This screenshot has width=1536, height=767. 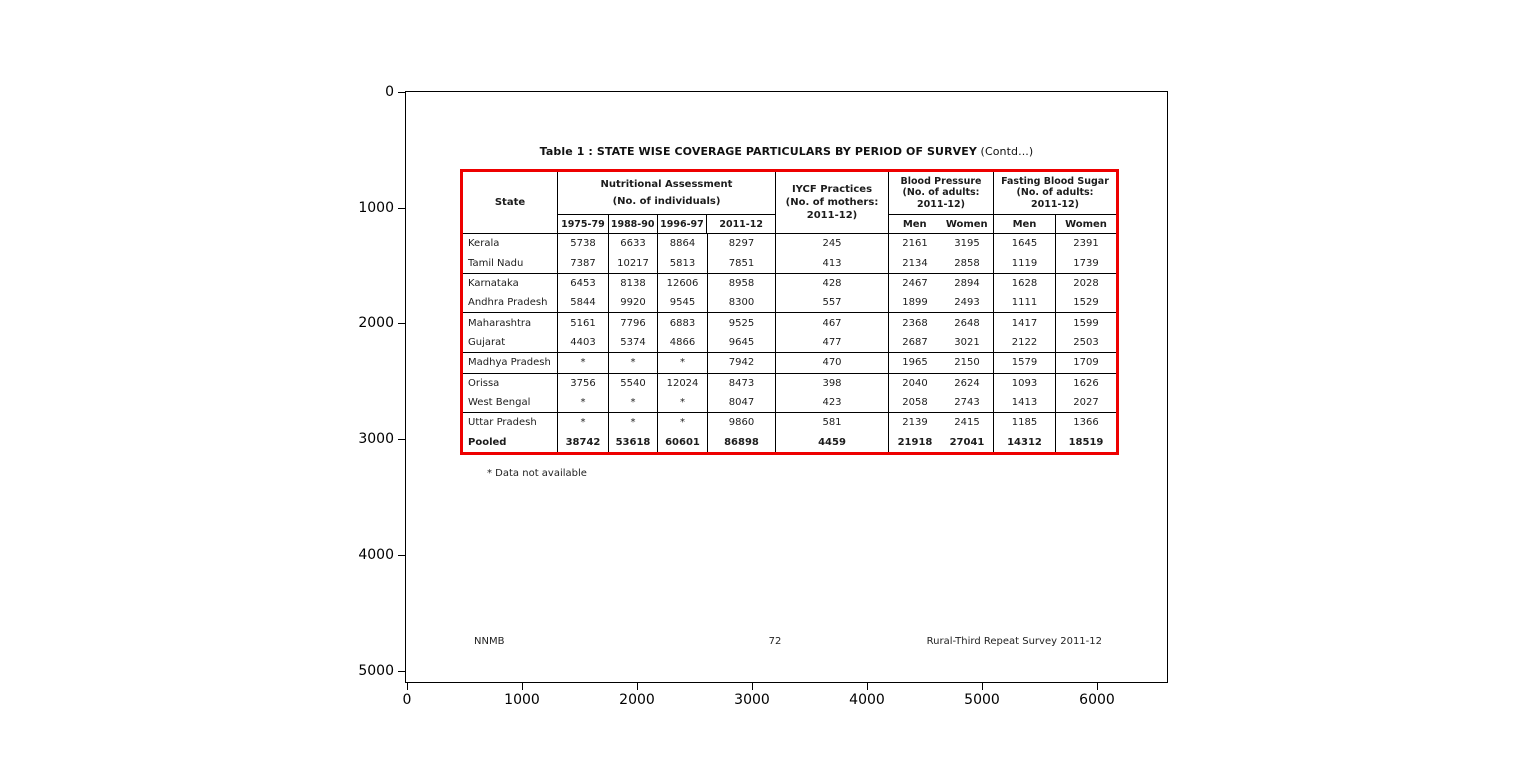 What do you see at coordinates (637, 700) in the screenshot?
I see `x-tick-label: 2000` at bounding box center [637, 700].